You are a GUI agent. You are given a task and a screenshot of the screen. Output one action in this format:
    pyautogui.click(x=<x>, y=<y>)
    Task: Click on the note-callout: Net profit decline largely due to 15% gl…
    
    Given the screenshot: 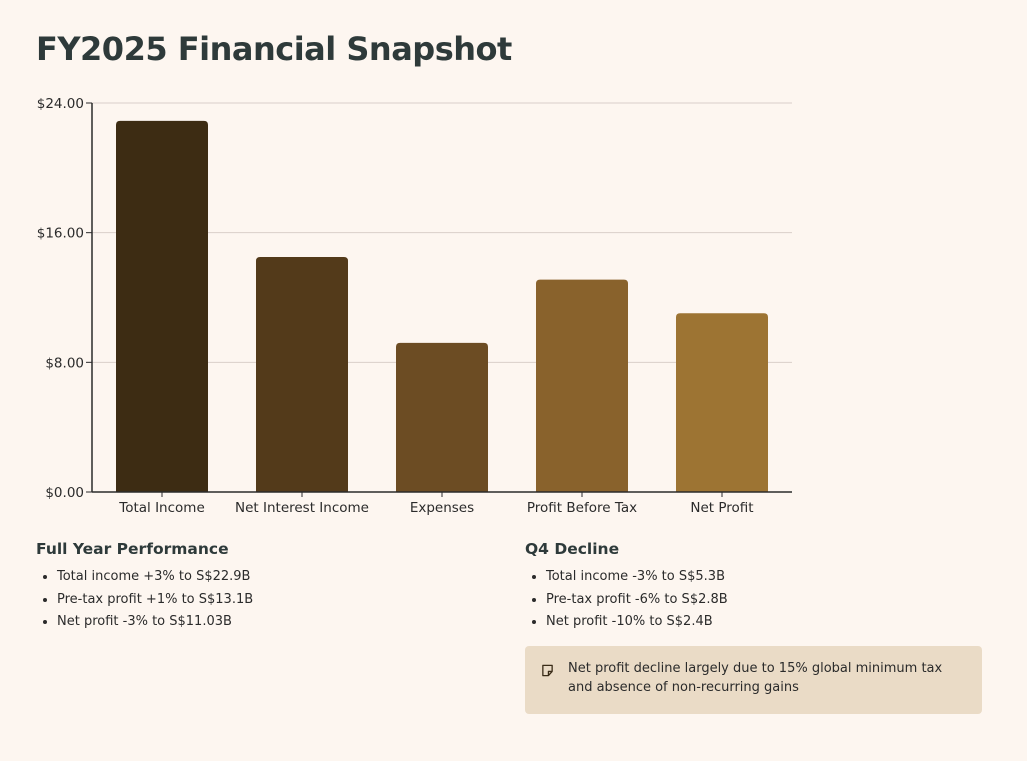 What is the action you would take?
    pyautogui.click(x=753, y=680)
    